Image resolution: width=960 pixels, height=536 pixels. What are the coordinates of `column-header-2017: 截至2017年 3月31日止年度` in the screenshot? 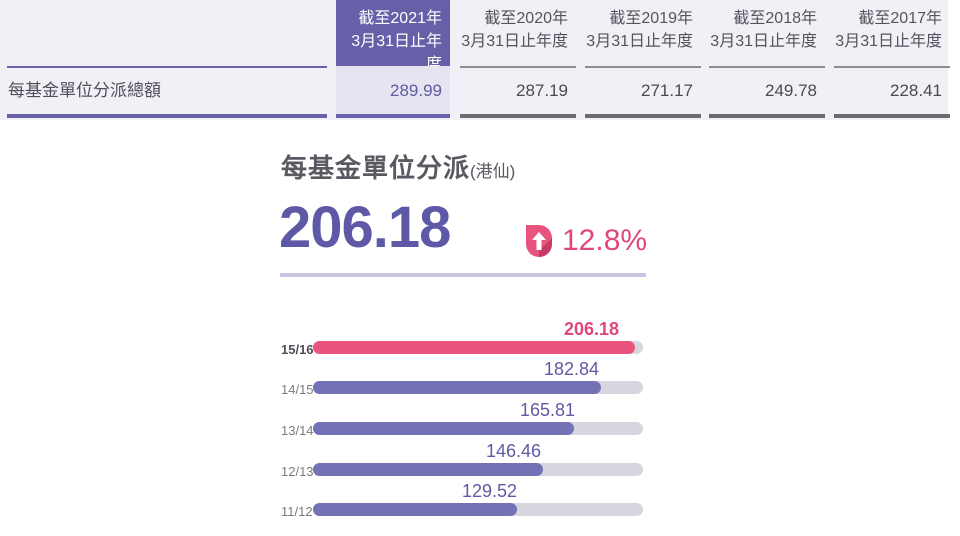 It's located at (888, 30).